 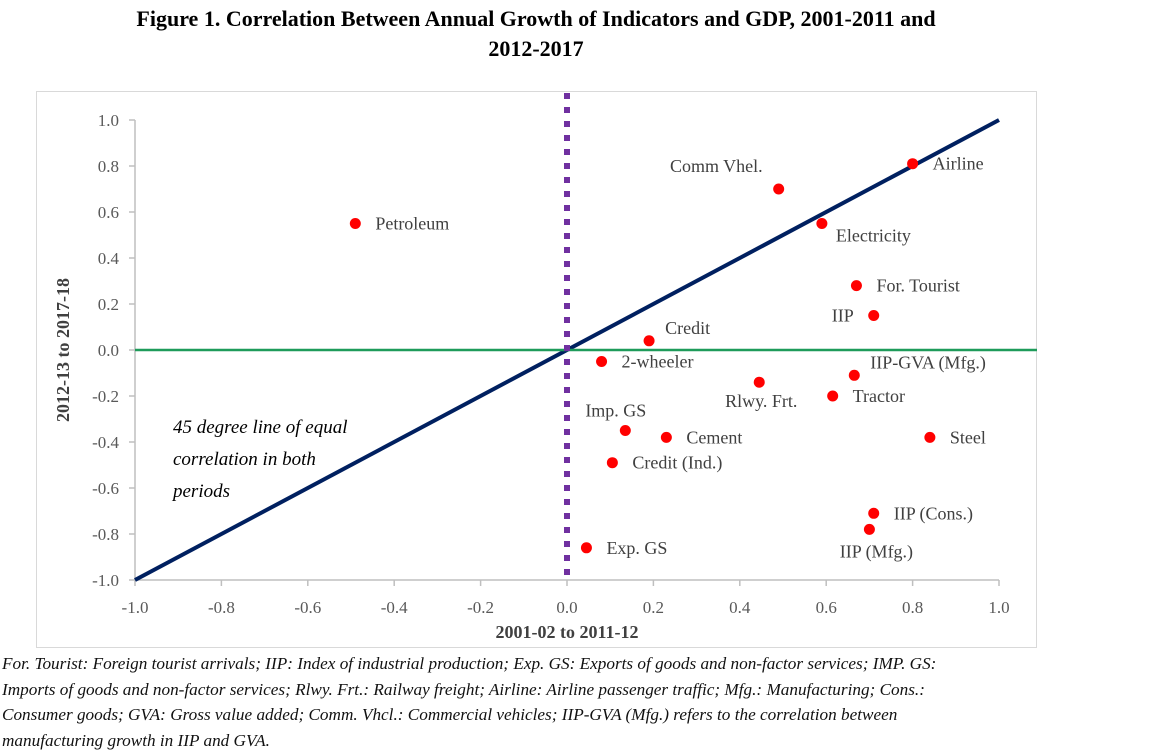 I want to click on data-label: IIP (Cons.), so click(x=933, y=513).